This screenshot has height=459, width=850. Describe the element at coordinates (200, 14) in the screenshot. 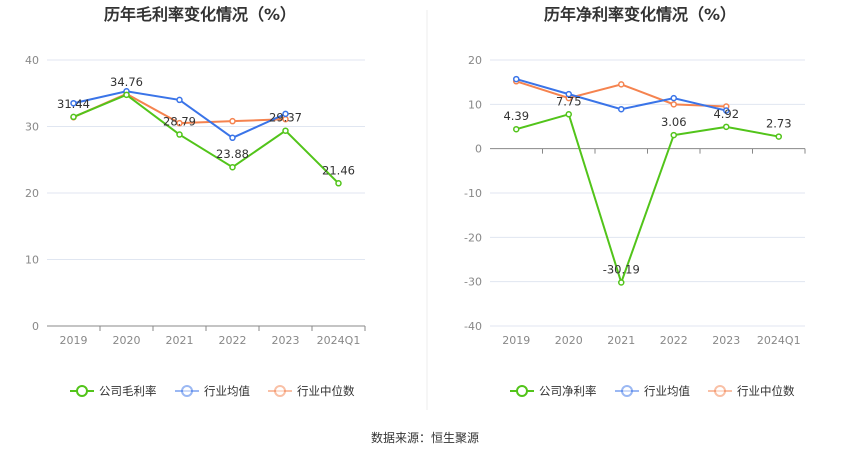

I see `chart-title: 历年毛利率变化情况（%）` at that location.